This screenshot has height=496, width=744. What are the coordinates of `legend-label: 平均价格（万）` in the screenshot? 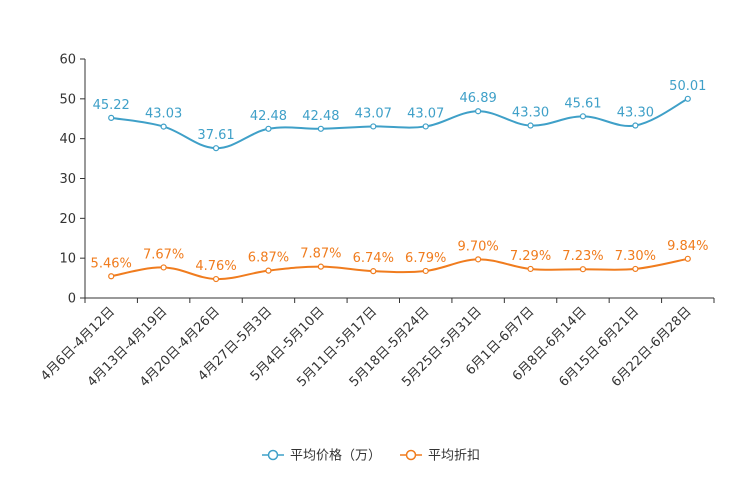 It's located at (335, 456).